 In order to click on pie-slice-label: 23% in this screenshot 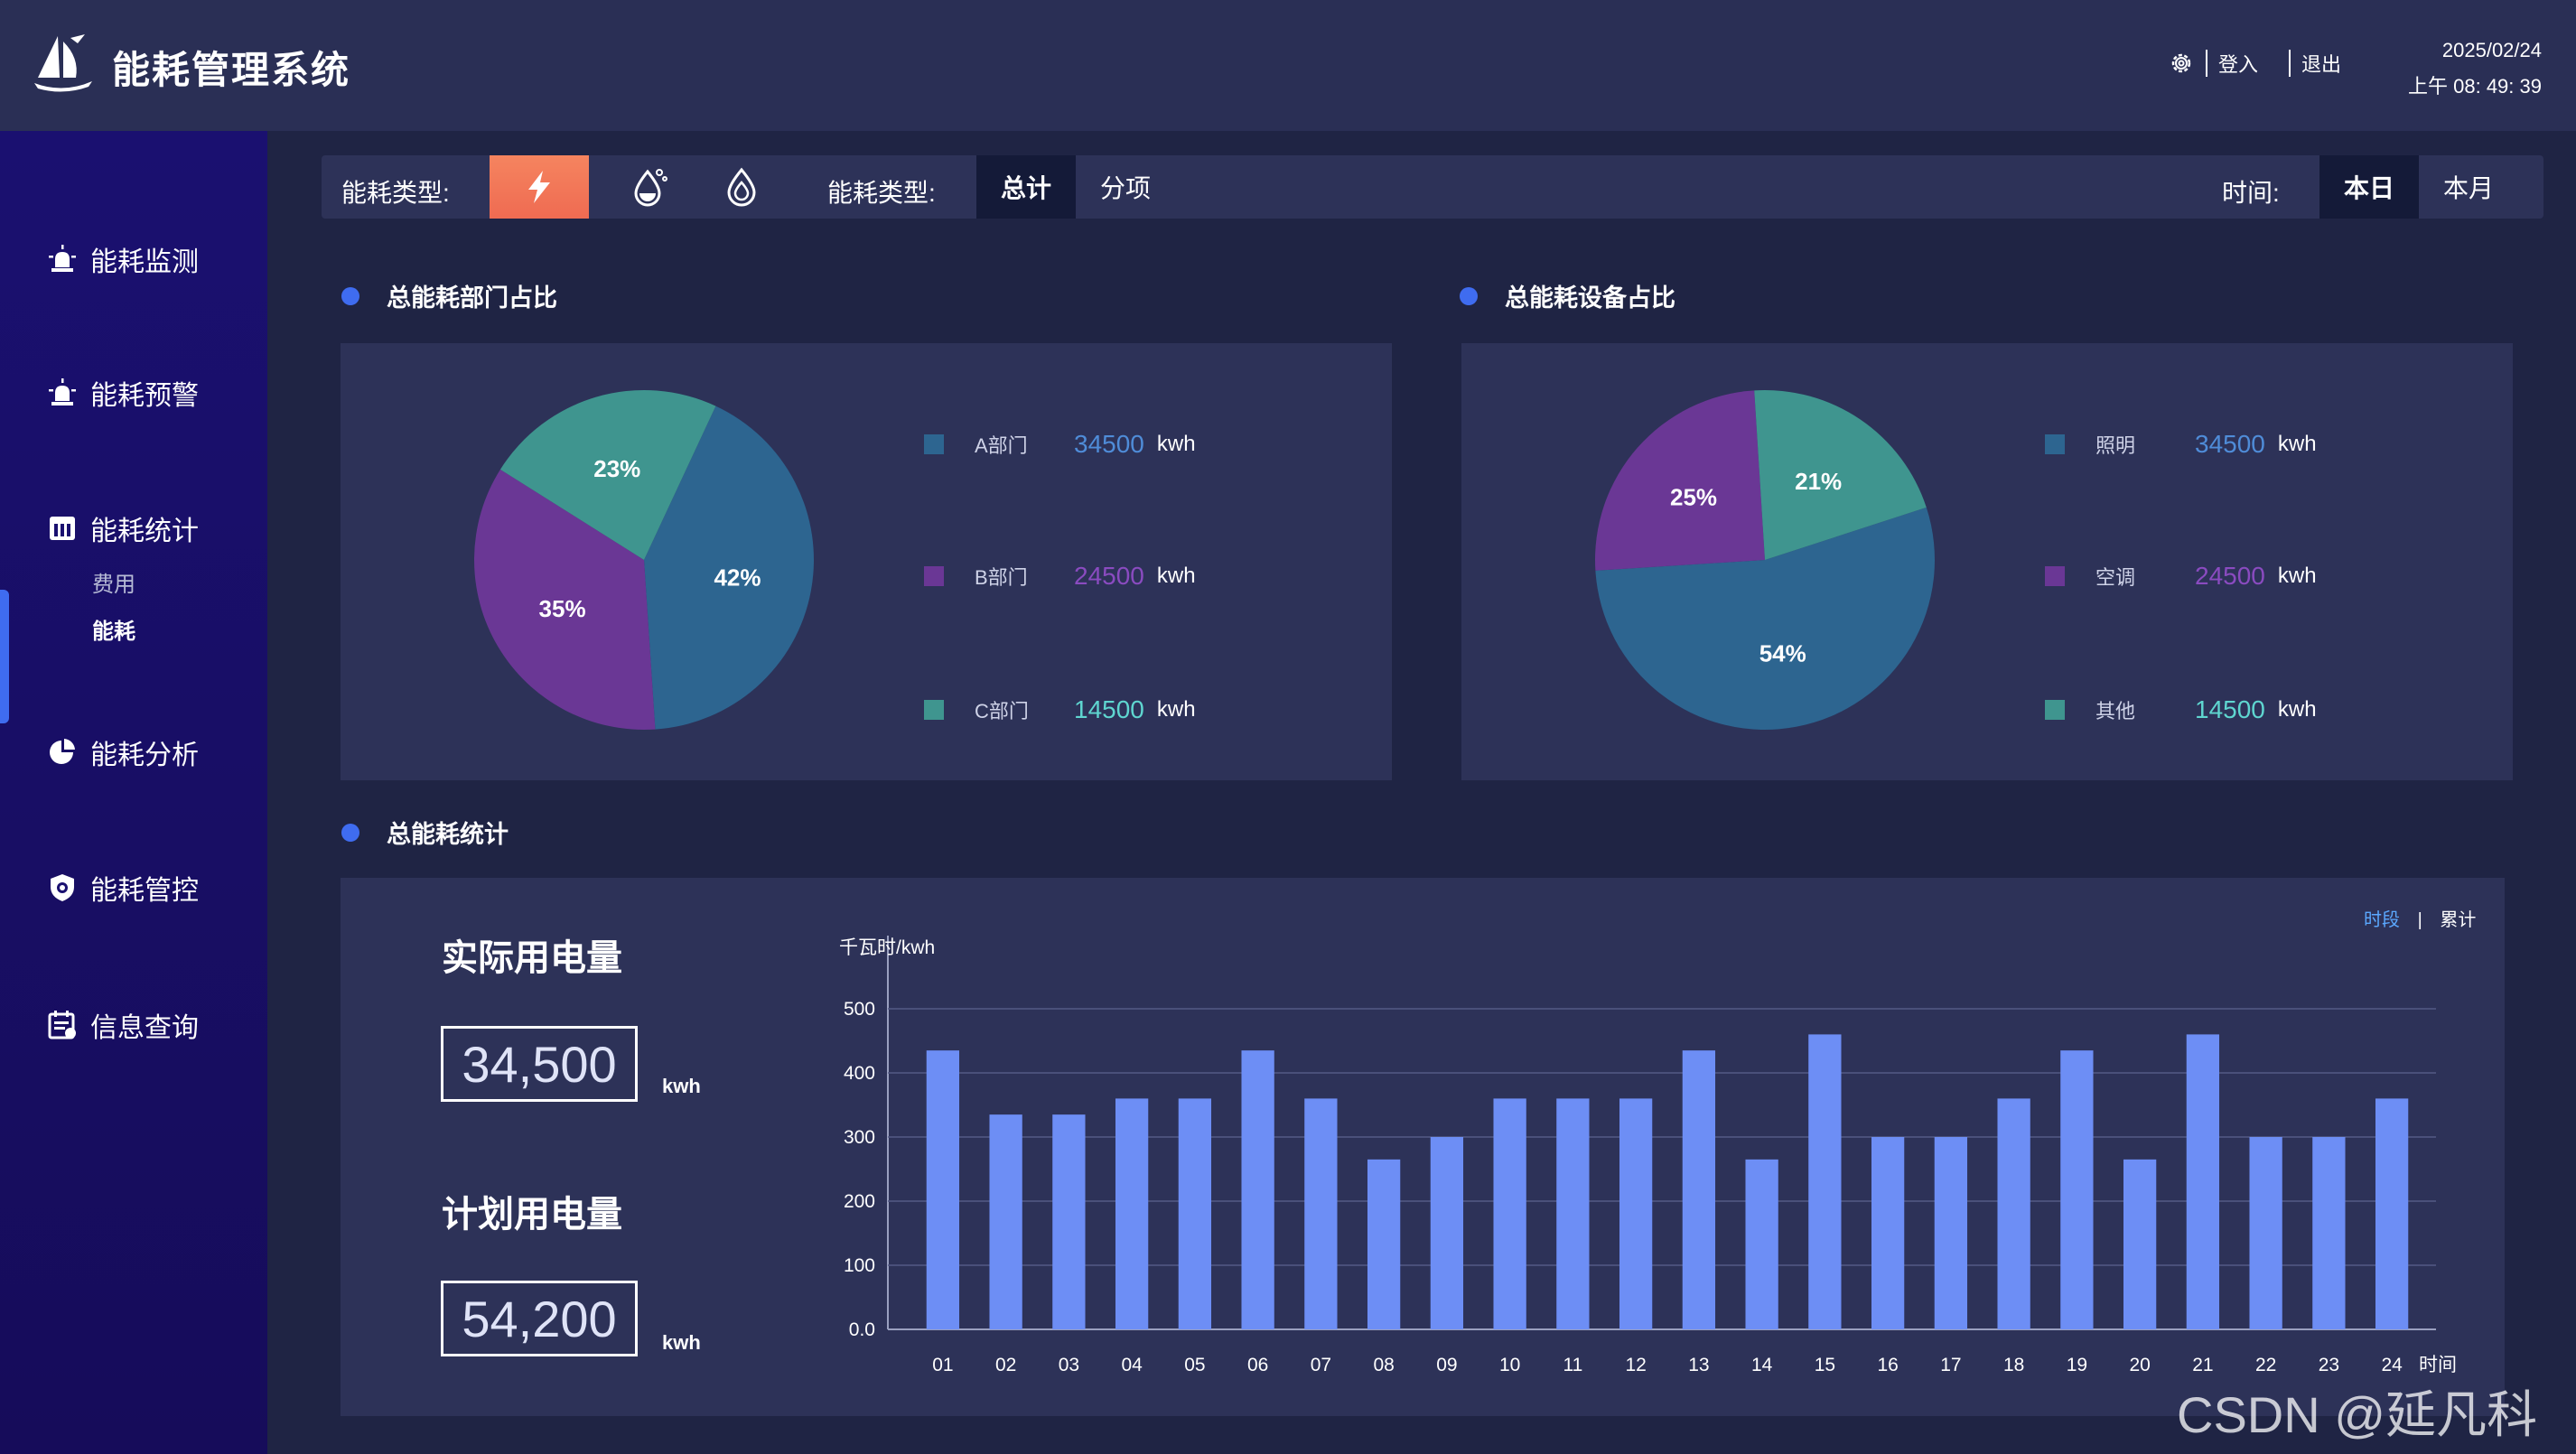, I will do `click(616, 468)`.